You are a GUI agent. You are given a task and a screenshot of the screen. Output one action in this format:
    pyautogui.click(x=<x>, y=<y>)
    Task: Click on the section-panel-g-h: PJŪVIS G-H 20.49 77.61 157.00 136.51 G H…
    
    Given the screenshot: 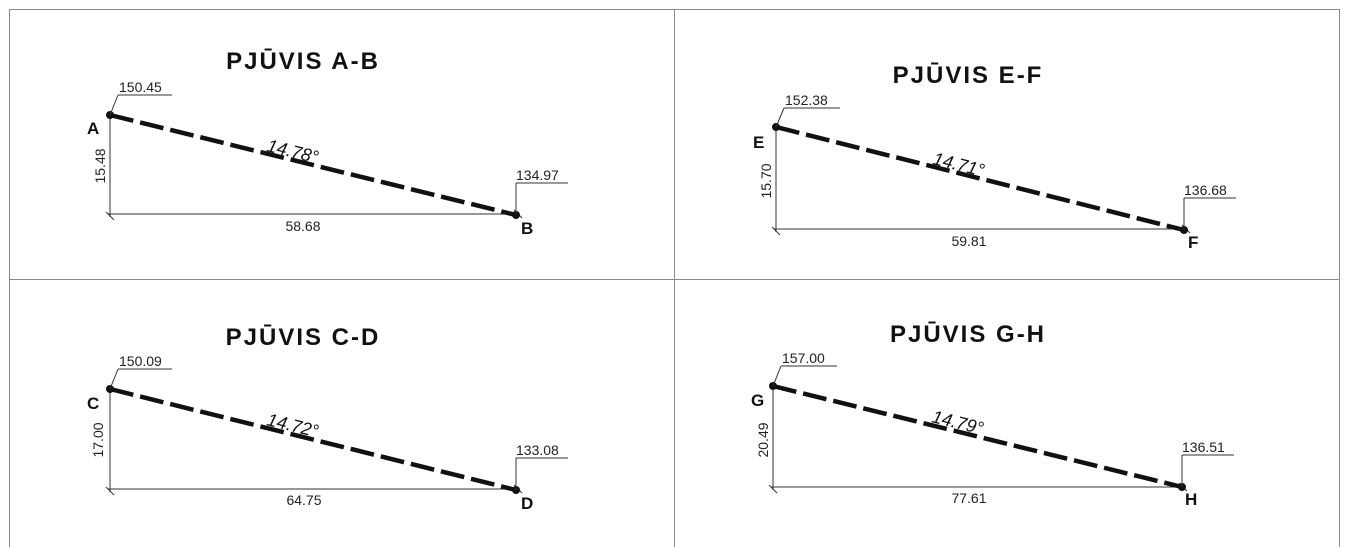 What is the action you would take?
    pyautogui.click(x=992, y=415)
    